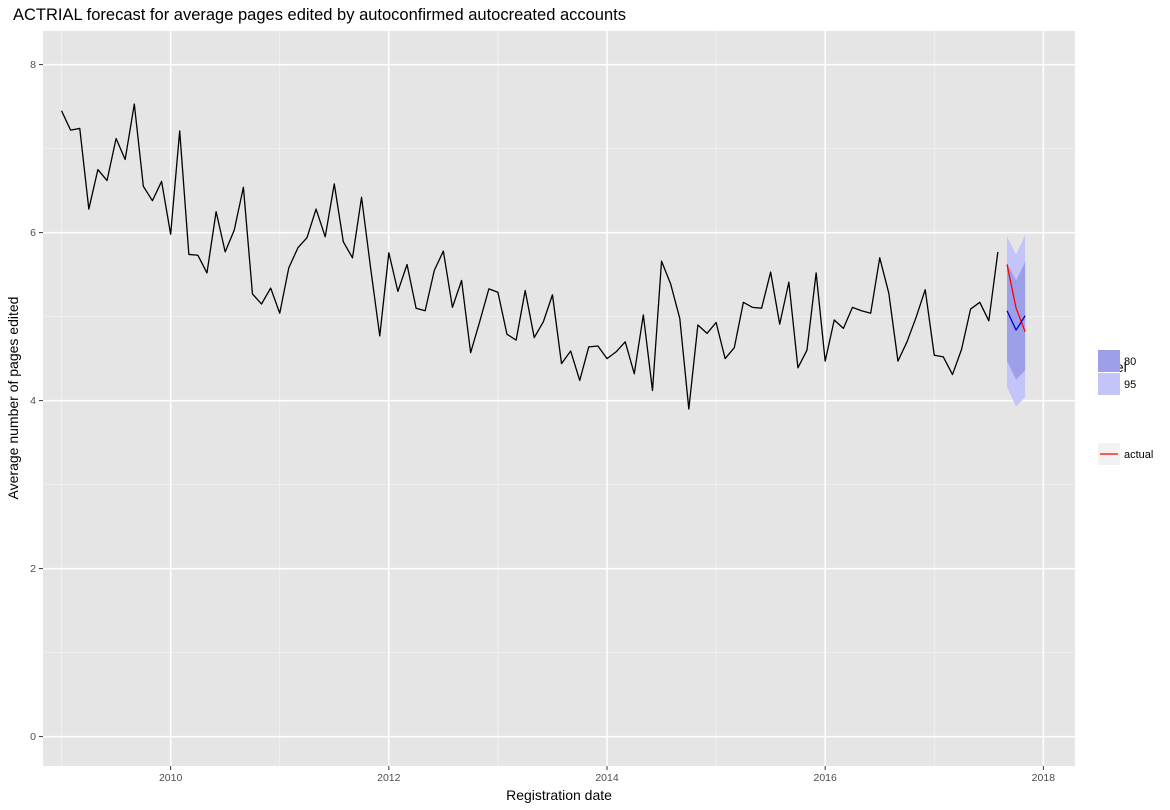 This screenshot has height=810, width=1170. What do you see at coordinates (1125, 407) in the screenshot?
I see `legend: level8095actual` at bounding box center [1125, 407].